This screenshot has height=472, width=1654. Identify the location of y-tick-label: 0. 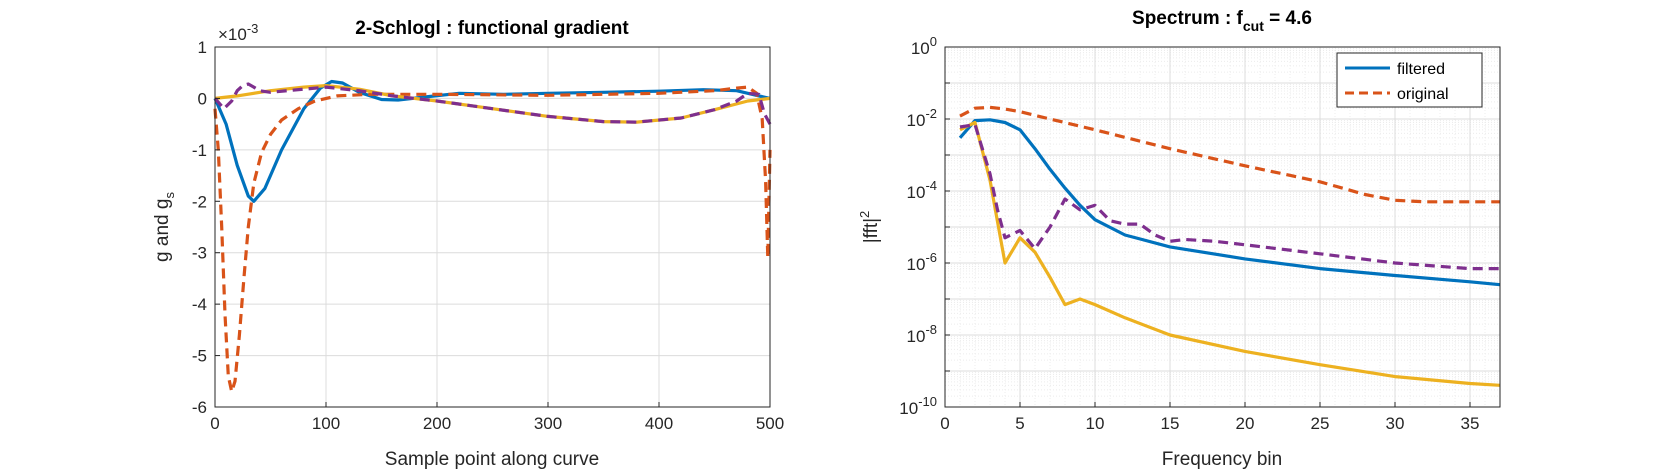
(202, 98).